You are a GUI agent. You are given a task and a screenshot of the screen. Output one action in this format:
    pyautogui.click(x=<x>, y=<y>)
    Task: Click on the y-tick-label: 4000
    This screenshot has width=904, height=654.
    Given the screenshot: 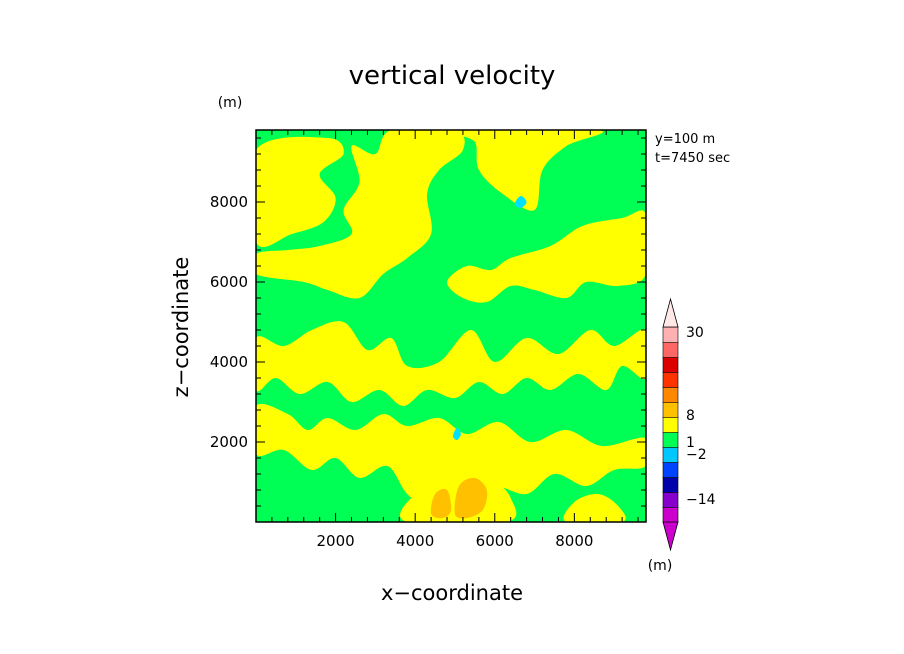 What is the action you would take?
    pyautogui.click(x=229, y=362)
    